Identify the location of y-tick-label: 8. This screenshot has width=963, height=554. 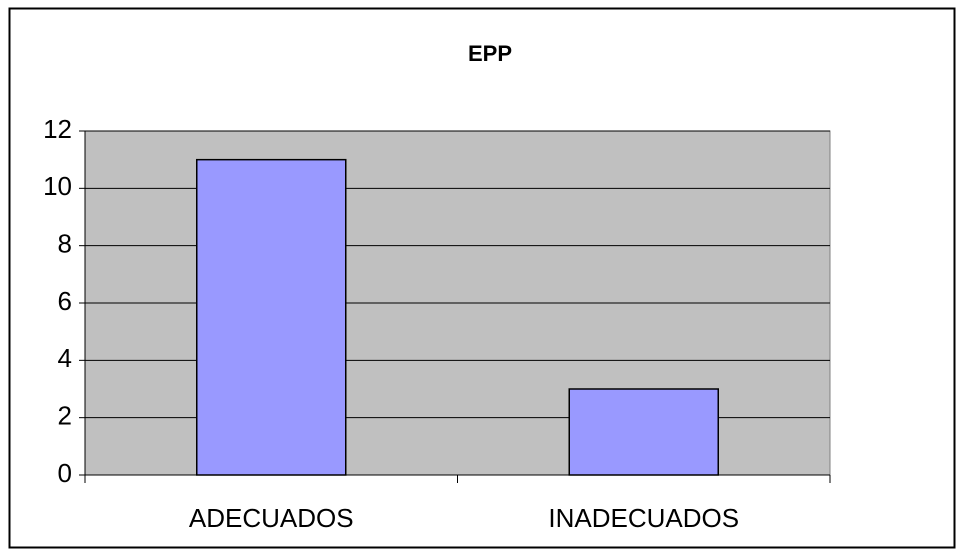
(65, 244).